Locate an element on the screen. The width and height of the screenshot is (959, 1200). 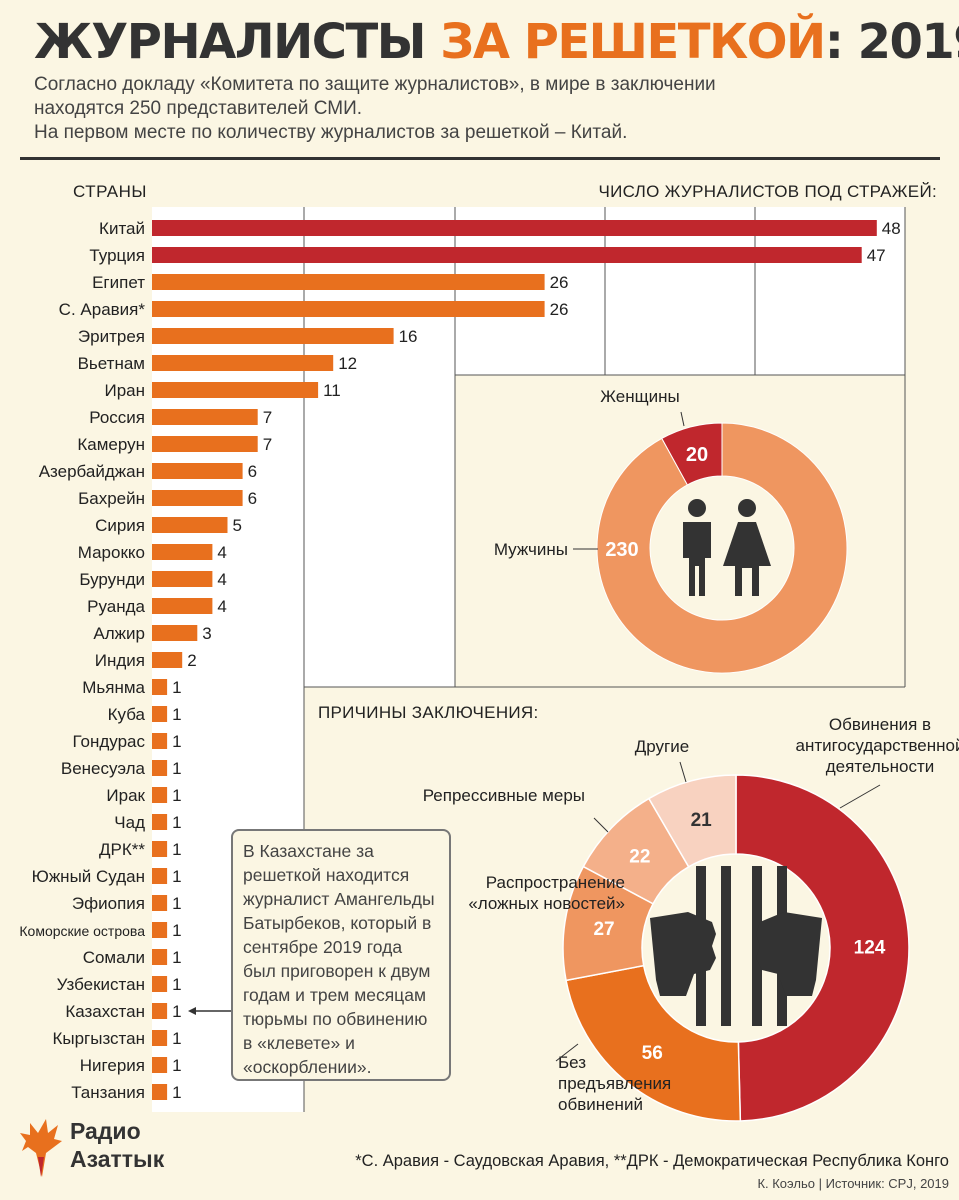
bar-category-label: Египет is located at coordinates (118, 282).